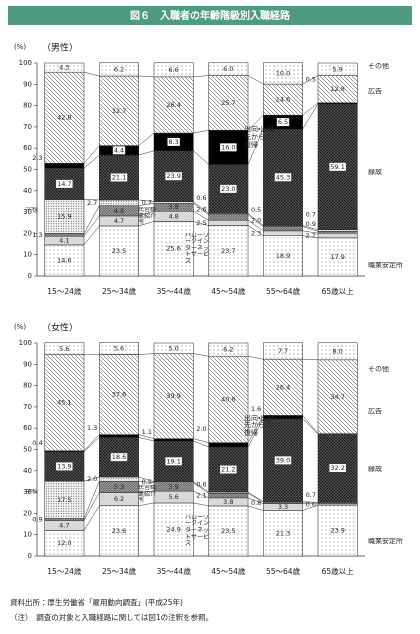  Describe the element at coordinates (30, 276) in the screenshot. I see `y-tick-label: 0` at that location.